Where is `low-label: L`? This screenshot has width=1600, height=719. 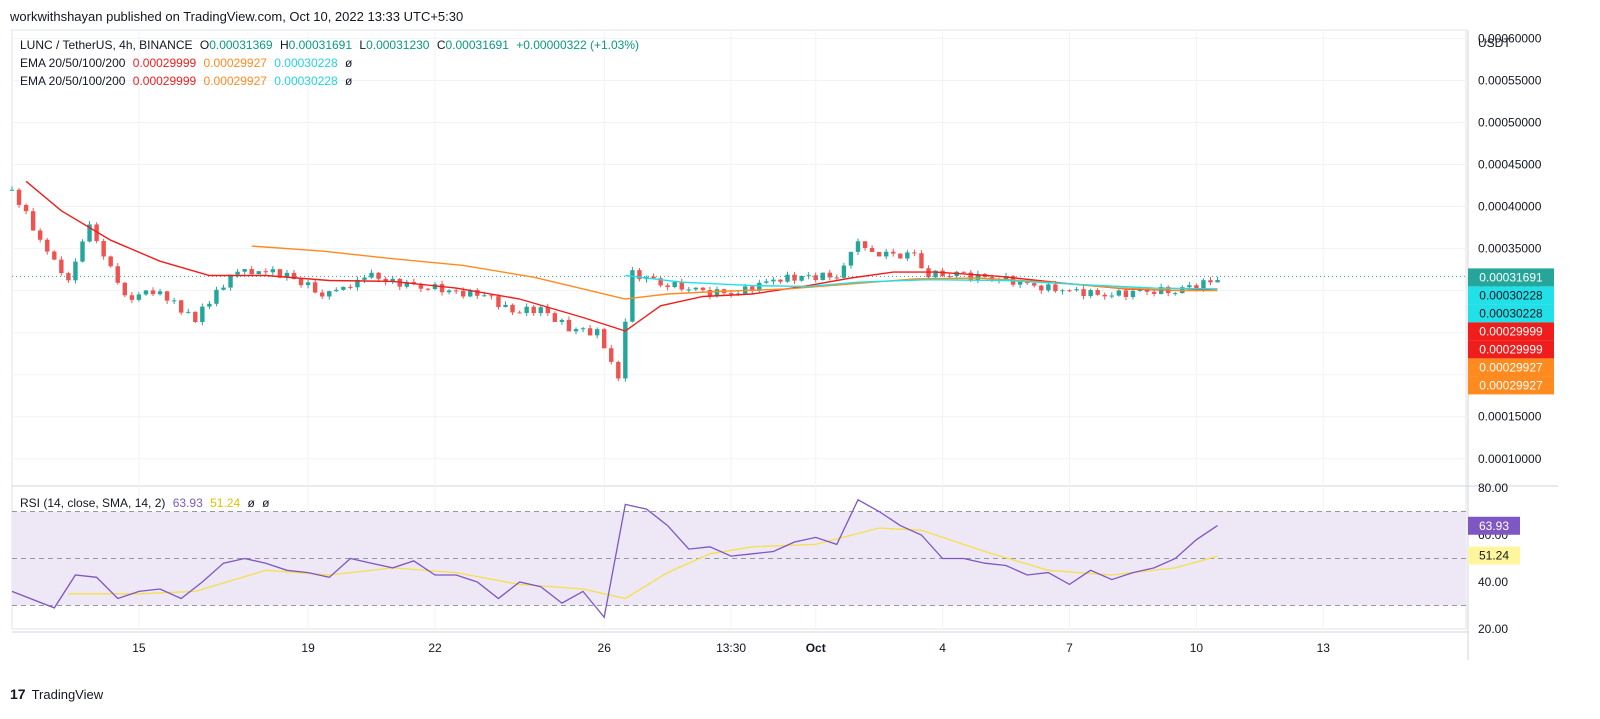
low-label: L is located at coordinates (363, 45).